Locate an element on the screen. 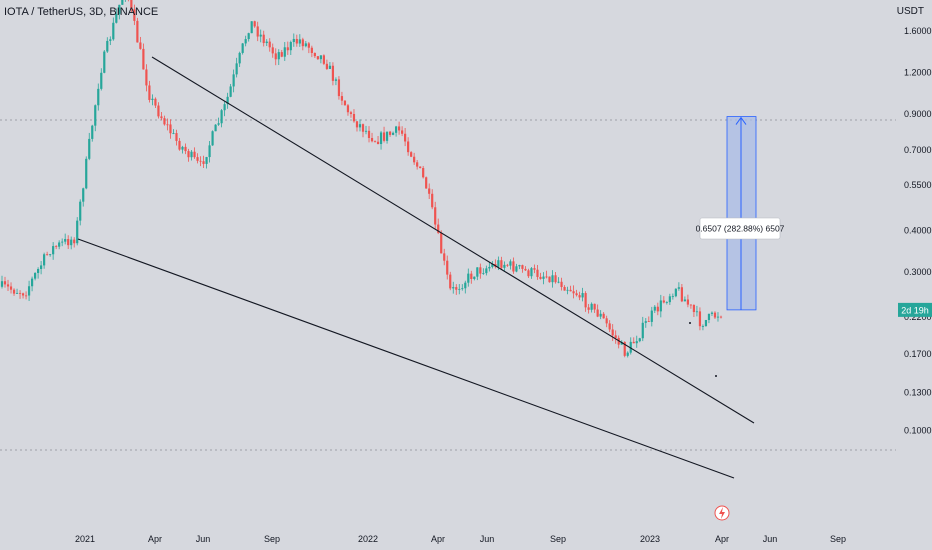  measure-tool: 0.6507 (282.88%) 6507 is located at coordinates (737, 246).